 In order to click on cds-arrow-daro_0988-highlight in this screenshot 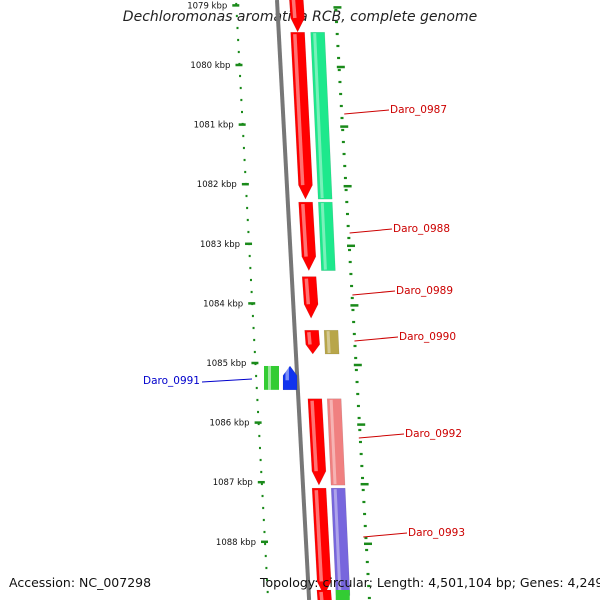, I will do `click(304, 230)`.